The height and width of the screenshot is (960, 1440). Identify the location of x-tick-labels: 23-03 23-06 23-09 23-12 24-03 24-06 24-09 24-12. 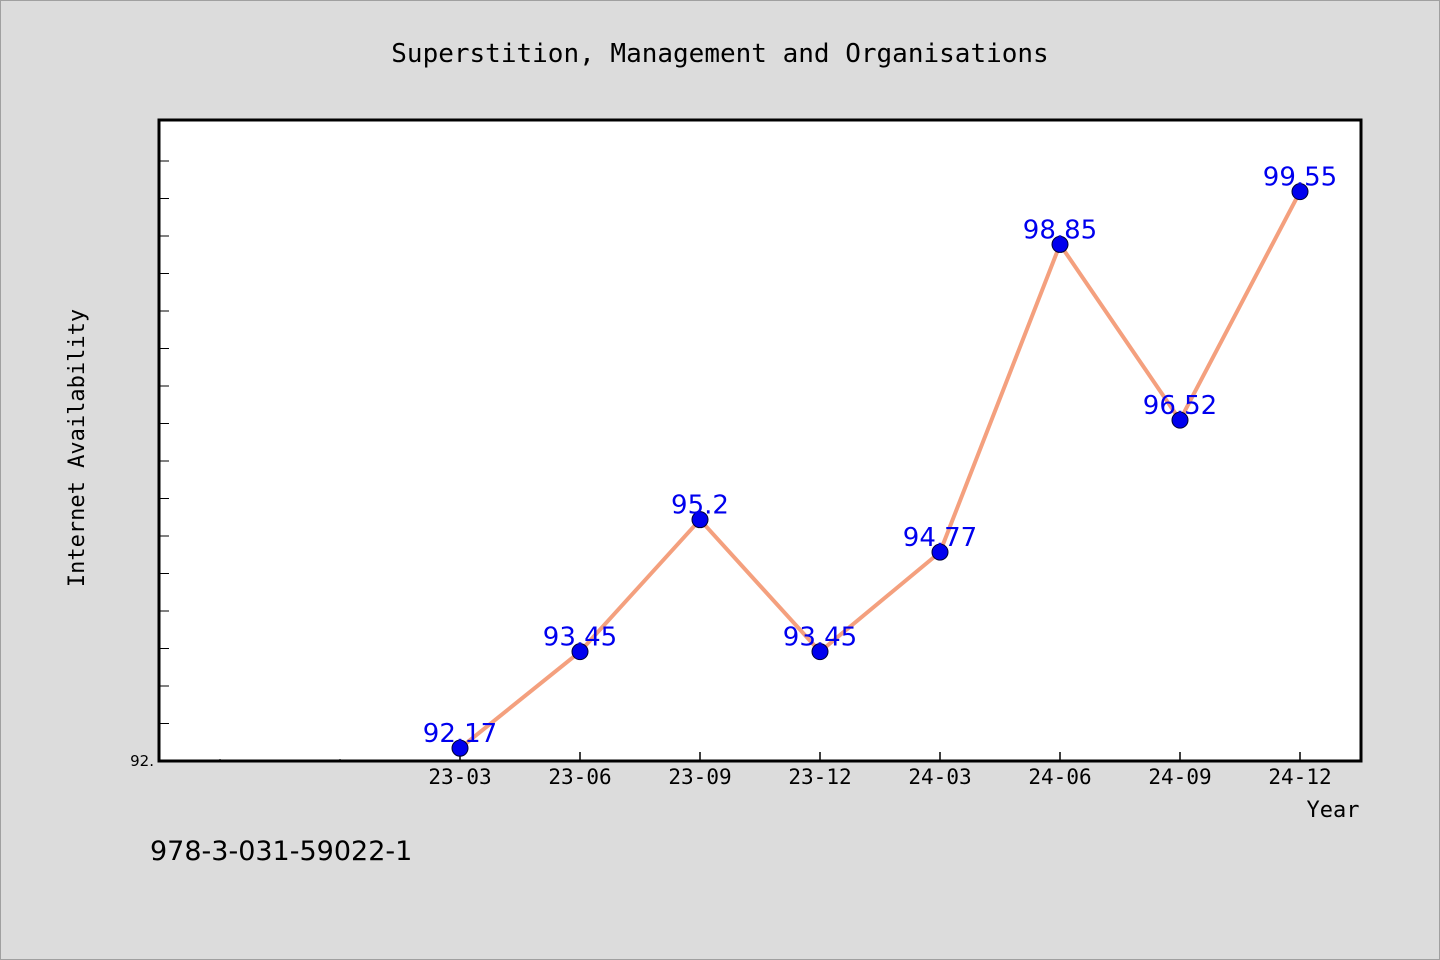
(879, 777).